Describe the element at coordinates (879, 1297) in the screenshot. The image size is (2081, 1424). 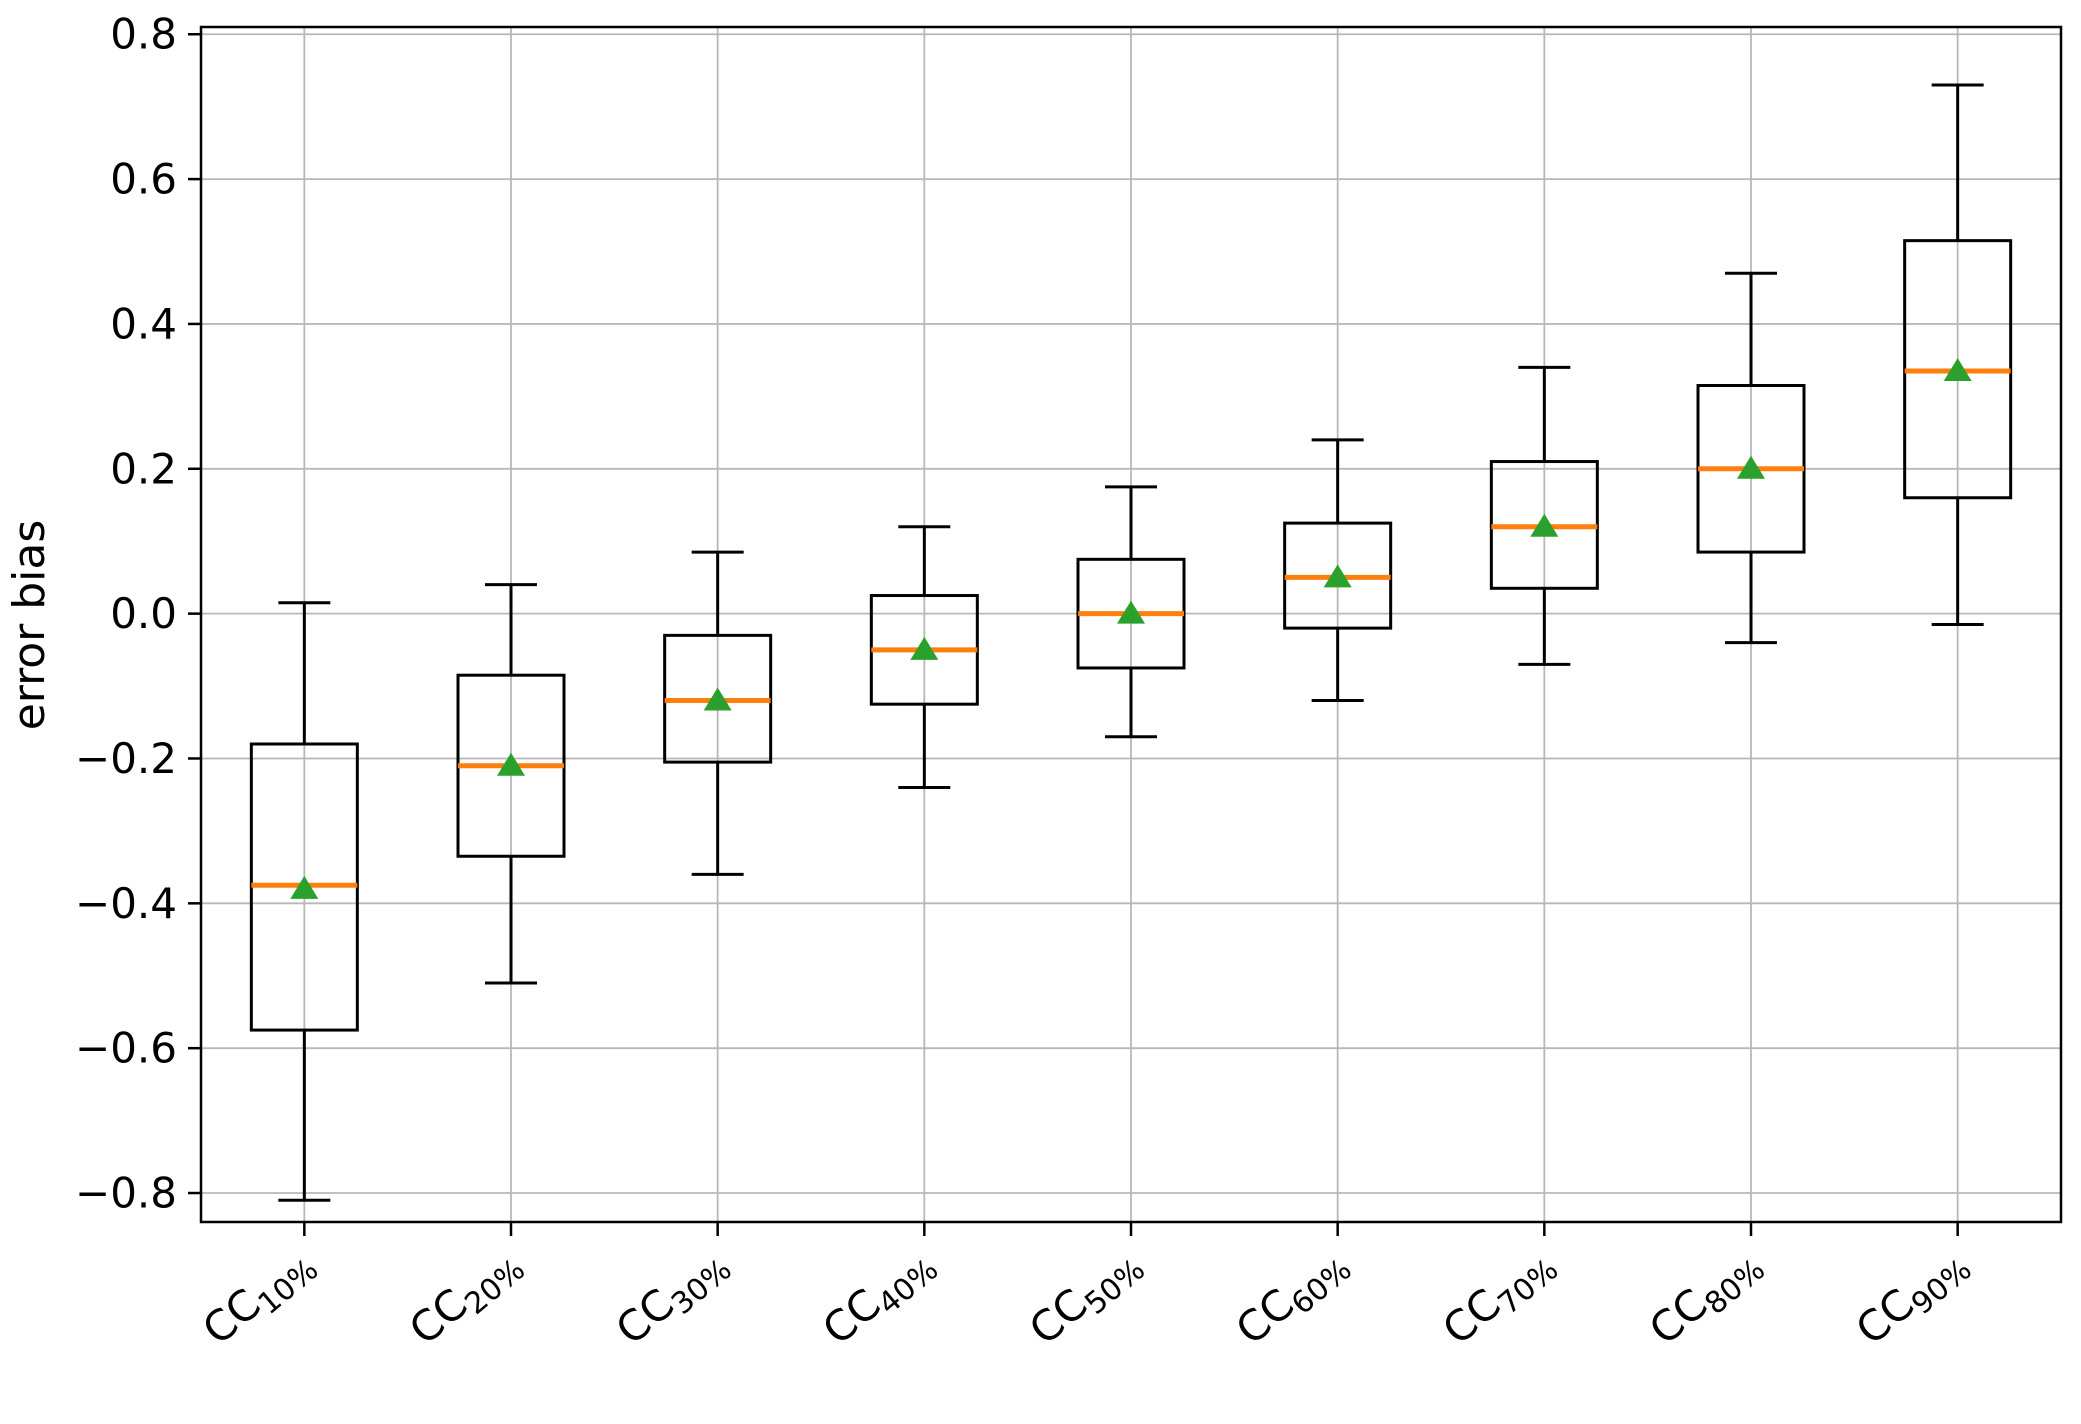
I see `x-tick-label: CC40%` at that location.